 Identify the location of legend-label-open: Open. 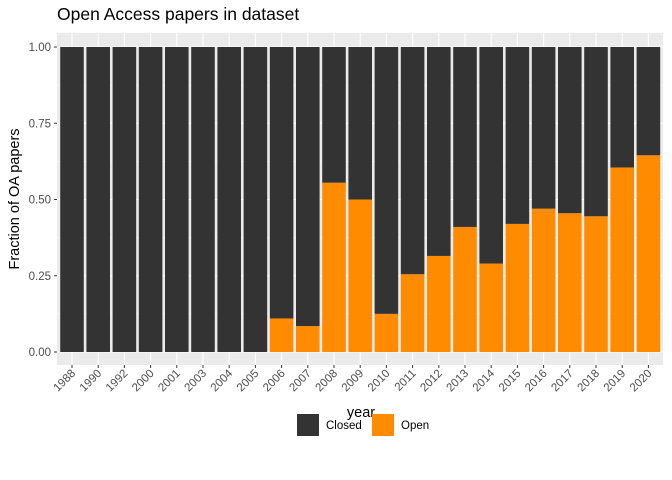
(415, 426).